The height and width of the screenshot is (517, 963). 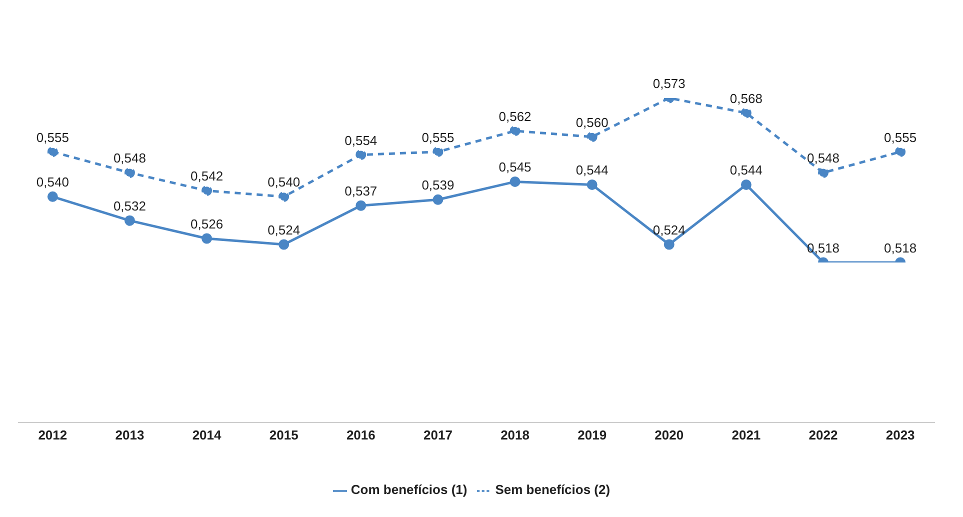 I want to click on x-tick-label: 2017, so click(x=438, y=435).